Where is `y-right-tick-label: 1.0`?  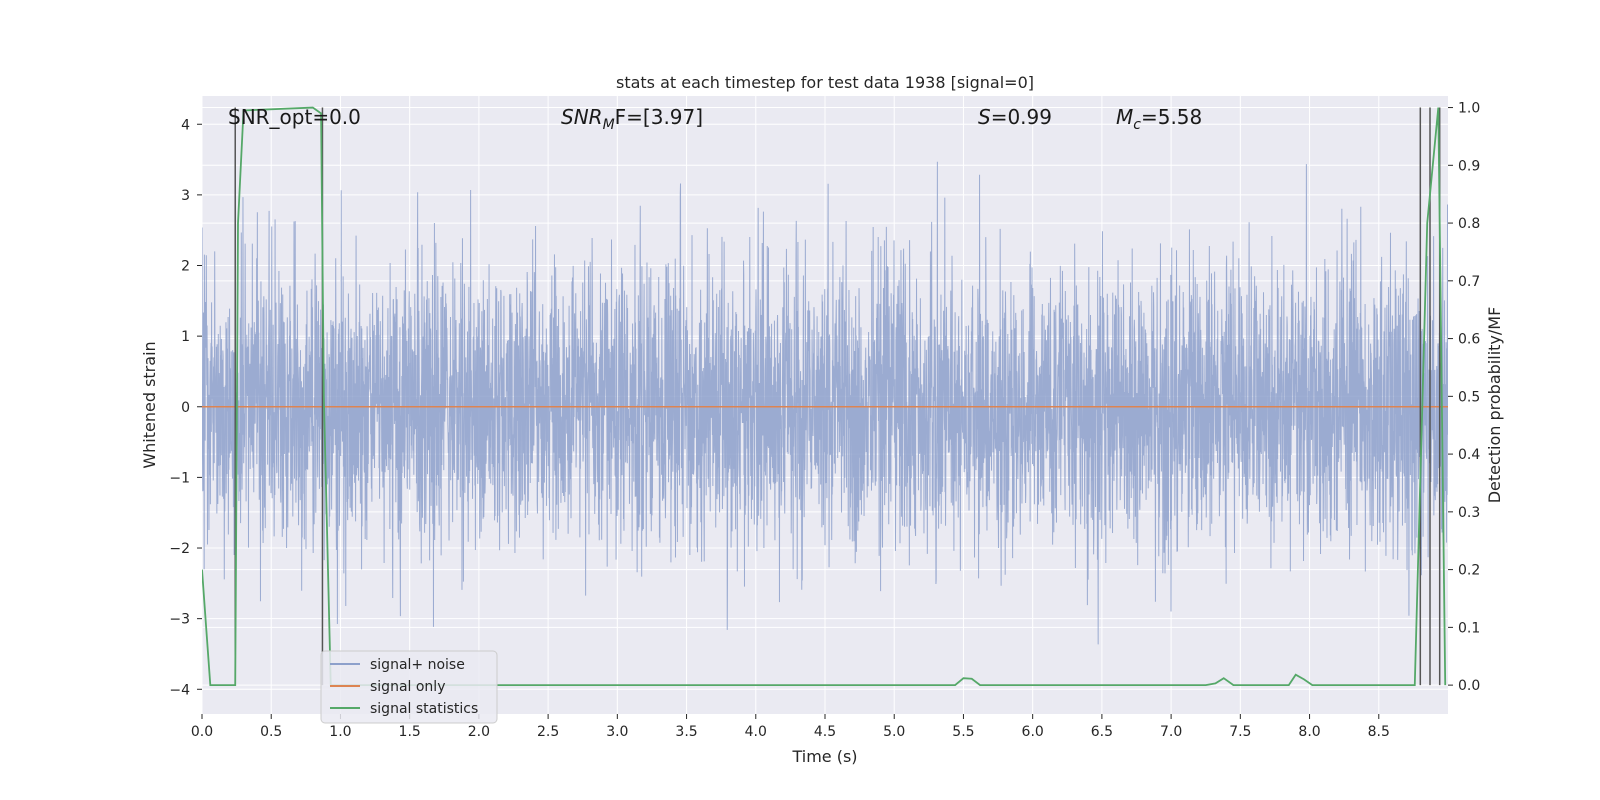
y-right-tick-label: 1.0 is located at coordinates (1469, 109).